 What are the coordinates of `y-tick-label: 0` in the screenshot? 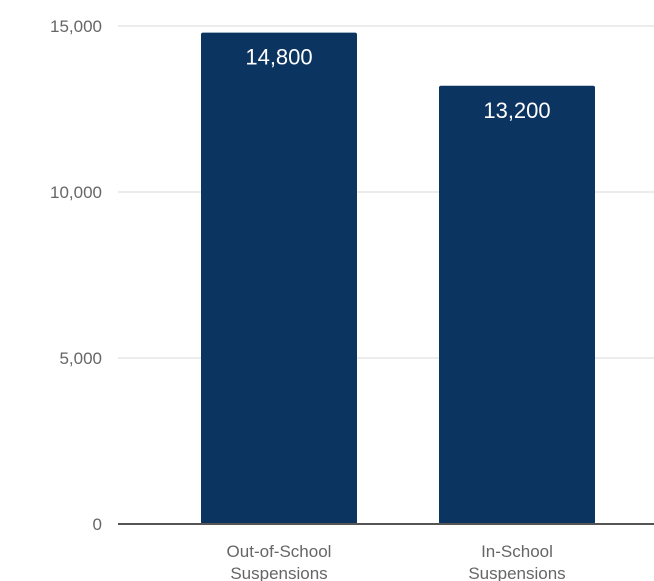 It's located at (97, 524).